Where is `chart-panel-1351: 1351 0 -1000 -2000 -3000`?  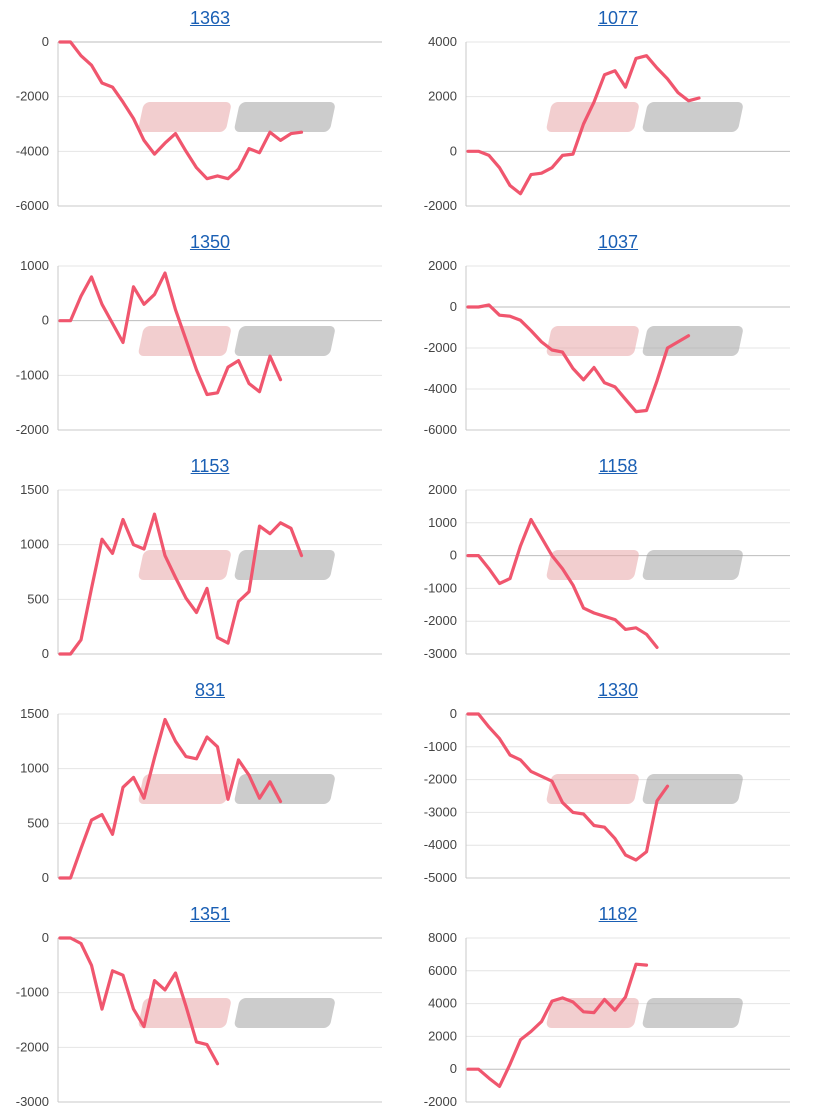 chart-panel-1351: 1351 0 -1000 -2000 -3000 is located at coordinates (210, 1008).